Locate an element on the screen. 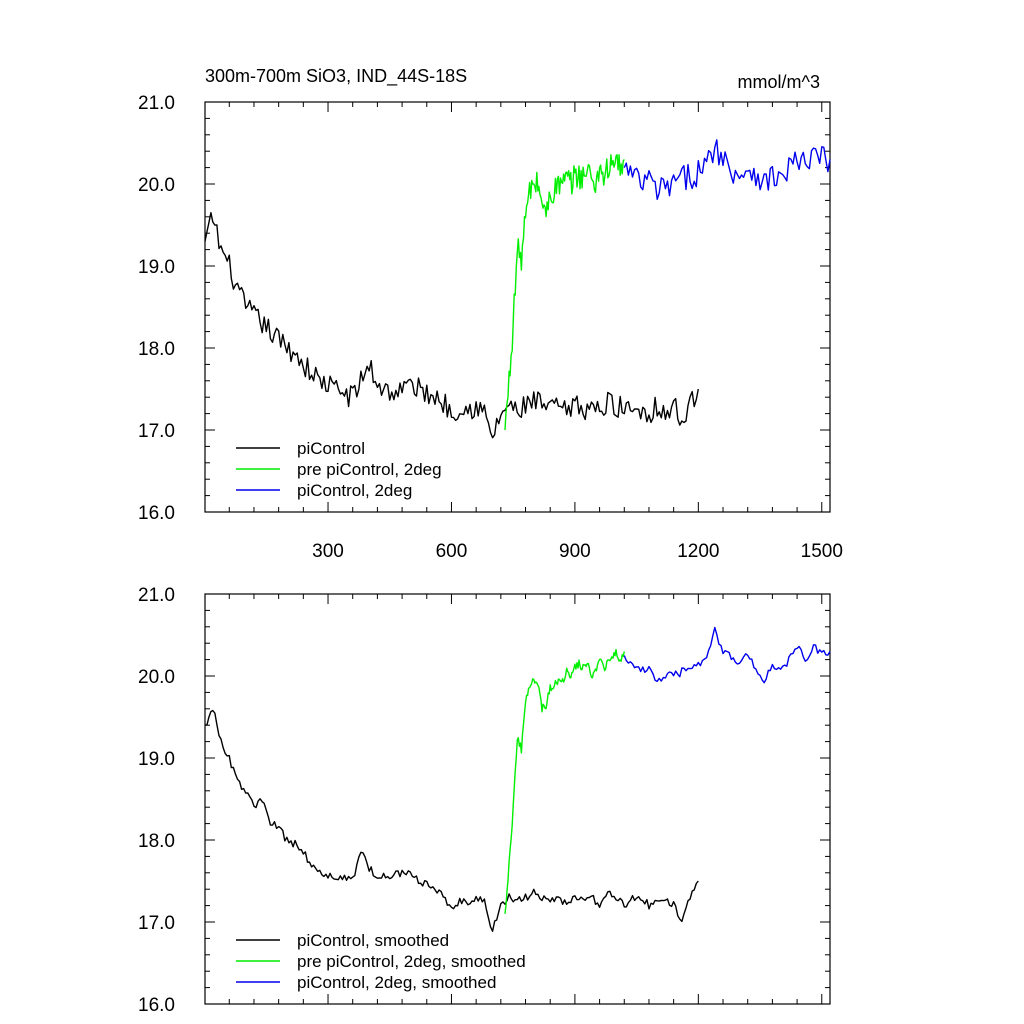 Image resolution: width=1024 pixels, height=1024 pixels. x-tick-label: 1500 is located at coordinates (822, 551).